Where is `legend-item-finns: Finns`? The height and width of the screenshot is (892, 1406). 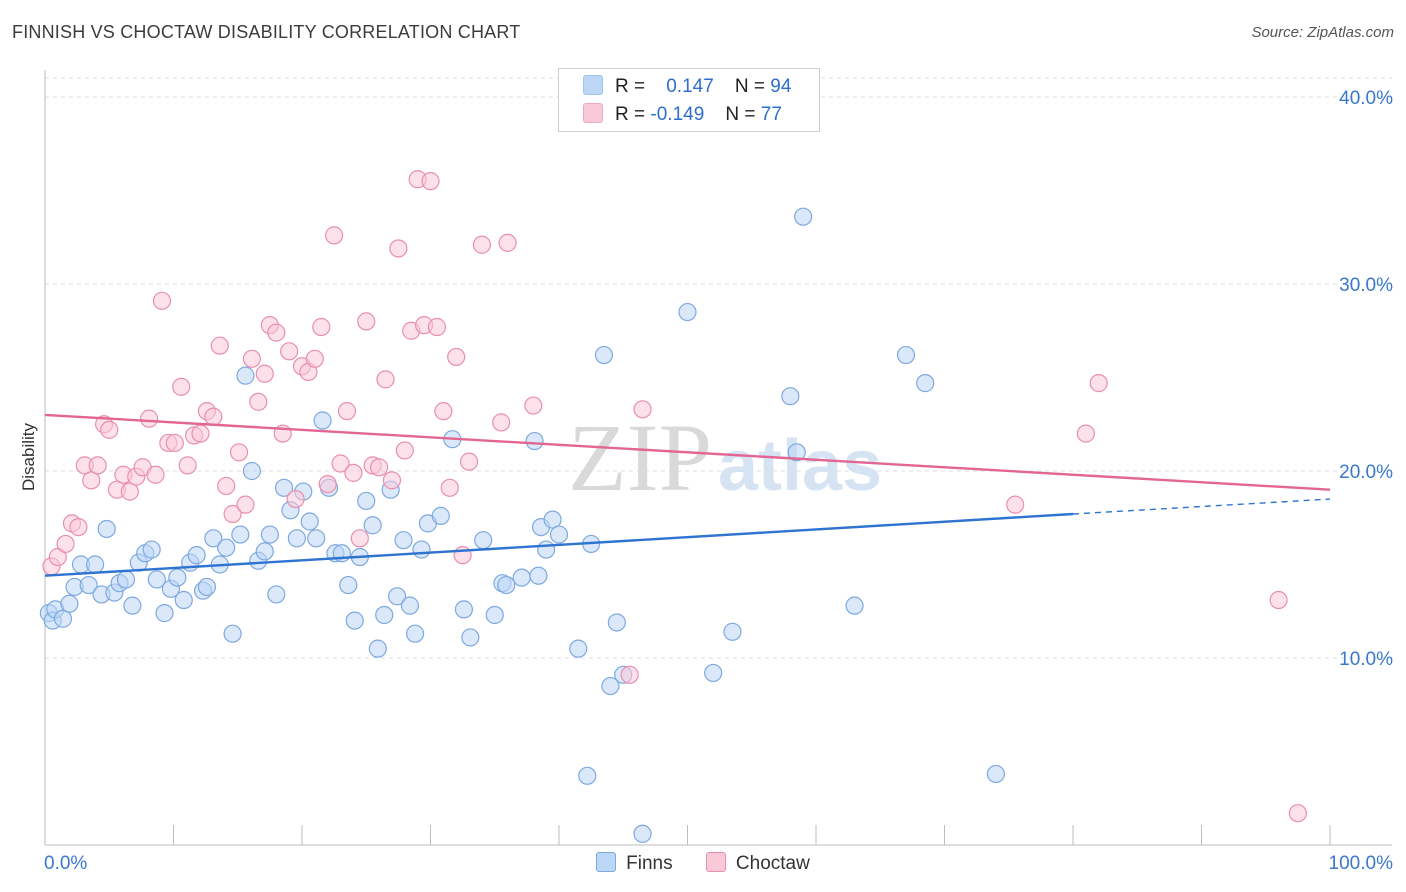
legend-item-finns: Finns is located at coordinates (634, 863).